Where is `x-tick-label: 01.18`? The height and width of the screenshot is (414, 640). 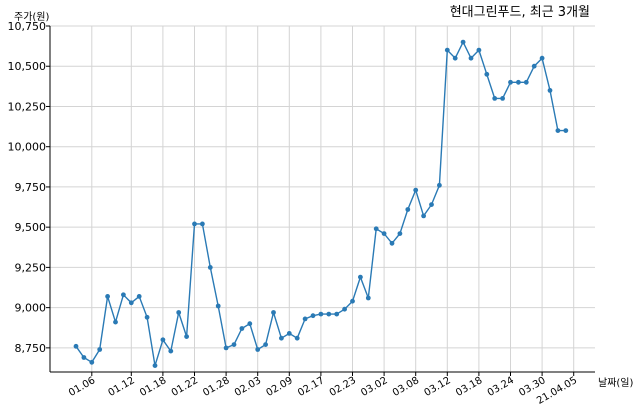 x-tick-label: 01.18 is located at coordinates (153, 387).